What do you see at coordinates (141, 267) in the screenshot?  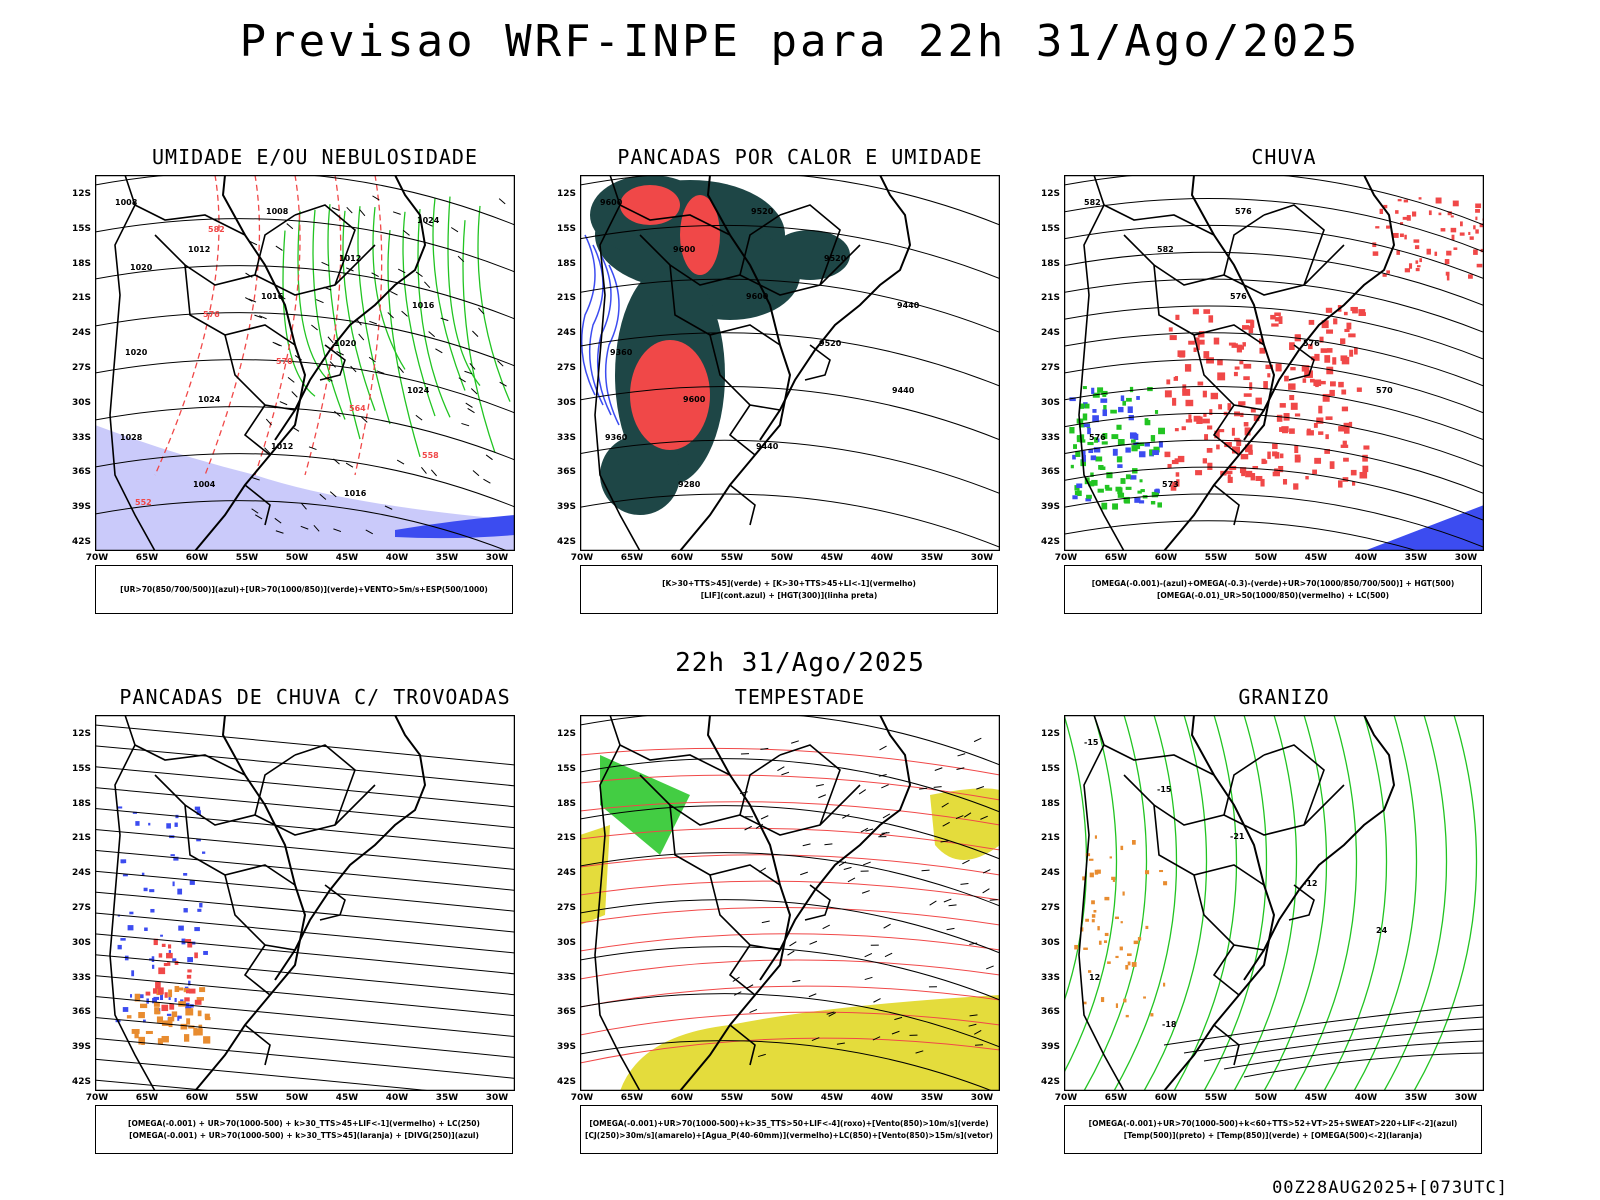 I see `contour-label: 1020` at bounding box center [141, 267].